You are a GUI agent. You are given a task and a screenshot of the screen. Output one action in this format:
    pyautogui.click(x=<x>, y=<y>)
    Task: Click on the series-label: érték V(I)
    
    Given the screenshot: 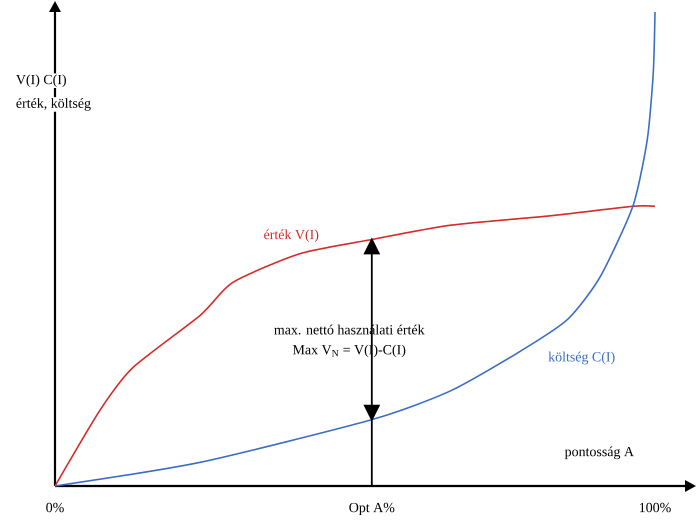 What is the action you would take?
    pyautogui.click(x=291, y=235)
    